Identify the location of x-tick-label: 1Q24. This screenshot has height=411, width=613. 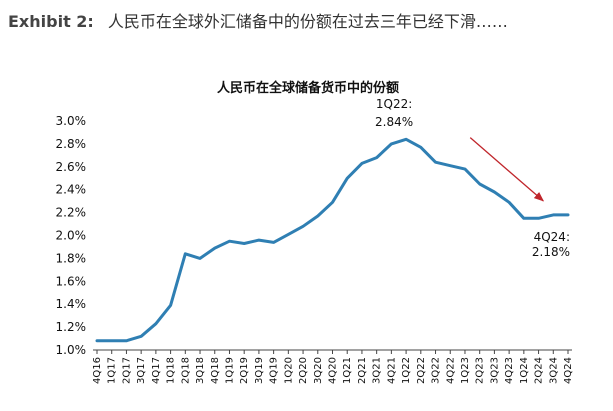
(524, 370).